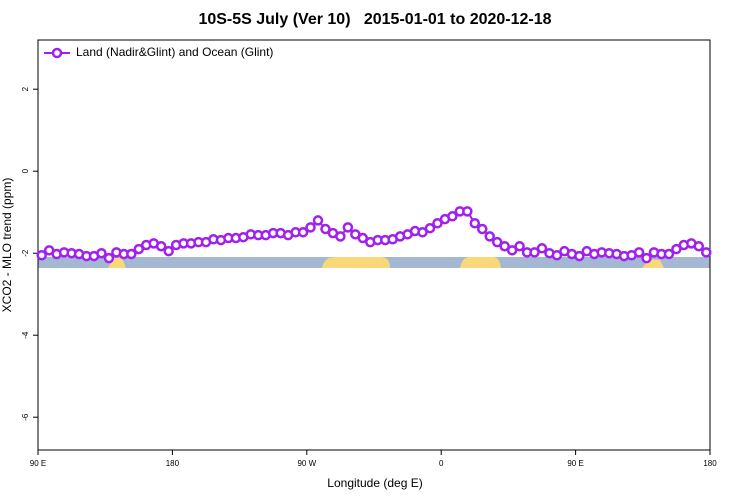 The image size is (750, 500). Describe the element at coordinates (306, 463) in the screenshot. I see `x-tick-label: 90 W` at that location.